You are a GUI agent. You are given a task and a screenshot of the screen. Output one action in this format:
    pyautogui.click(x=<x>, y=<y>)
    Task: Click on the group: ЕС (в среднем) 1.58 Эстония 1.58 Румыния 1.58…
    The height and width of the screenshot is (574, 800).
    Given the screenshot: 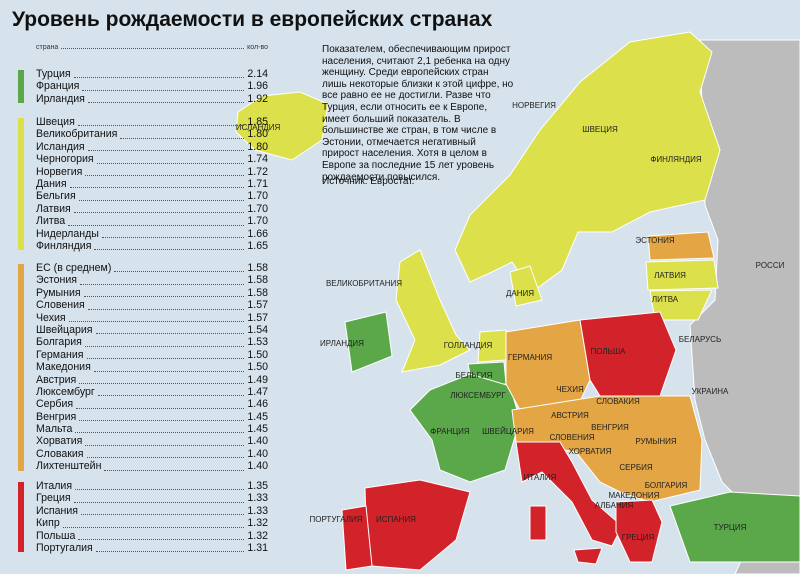 What is the action you would take?
    pyautogui.click(x=143, y=367)
    